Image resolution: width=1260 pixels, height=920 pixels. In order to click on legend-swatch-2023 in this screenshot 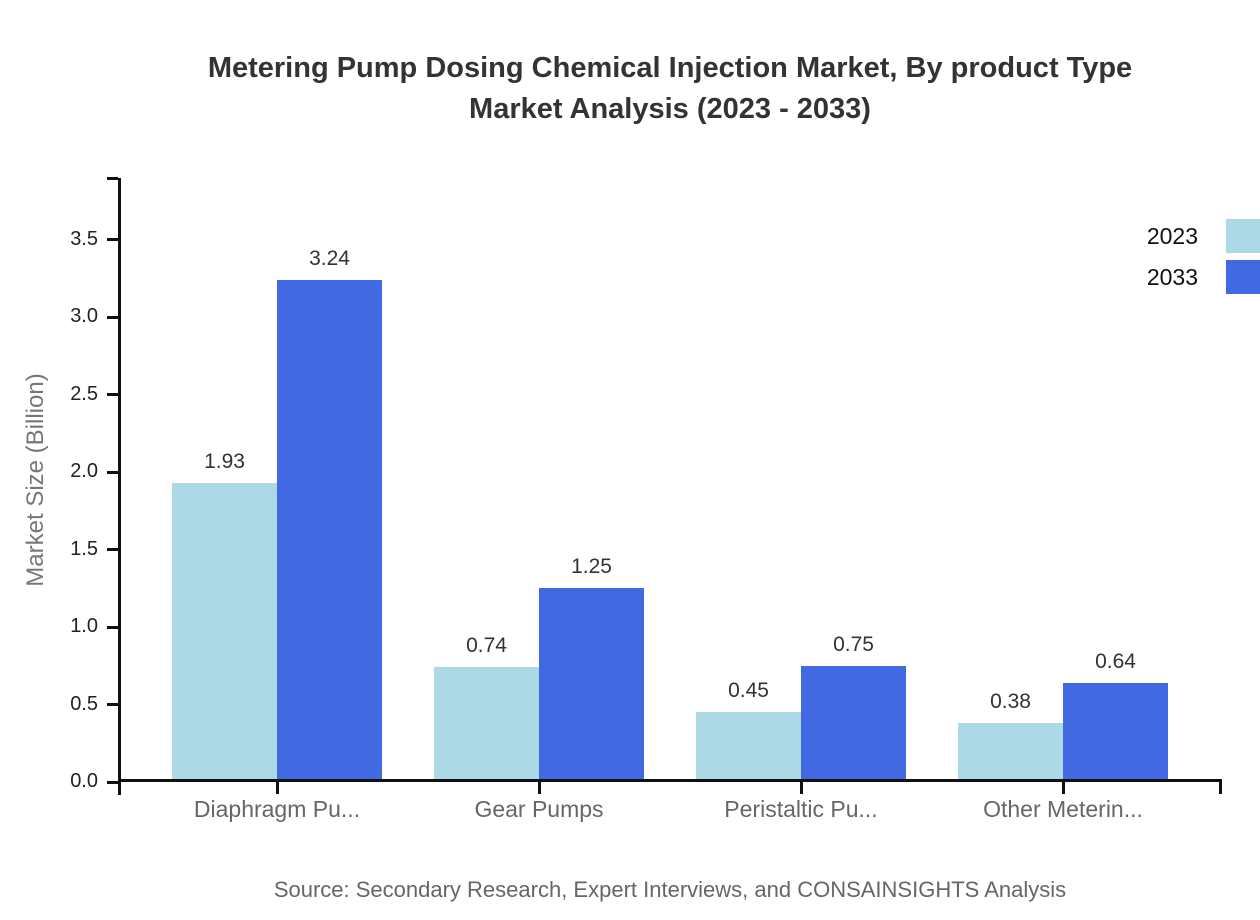, I will do `click(1243, 236)`.